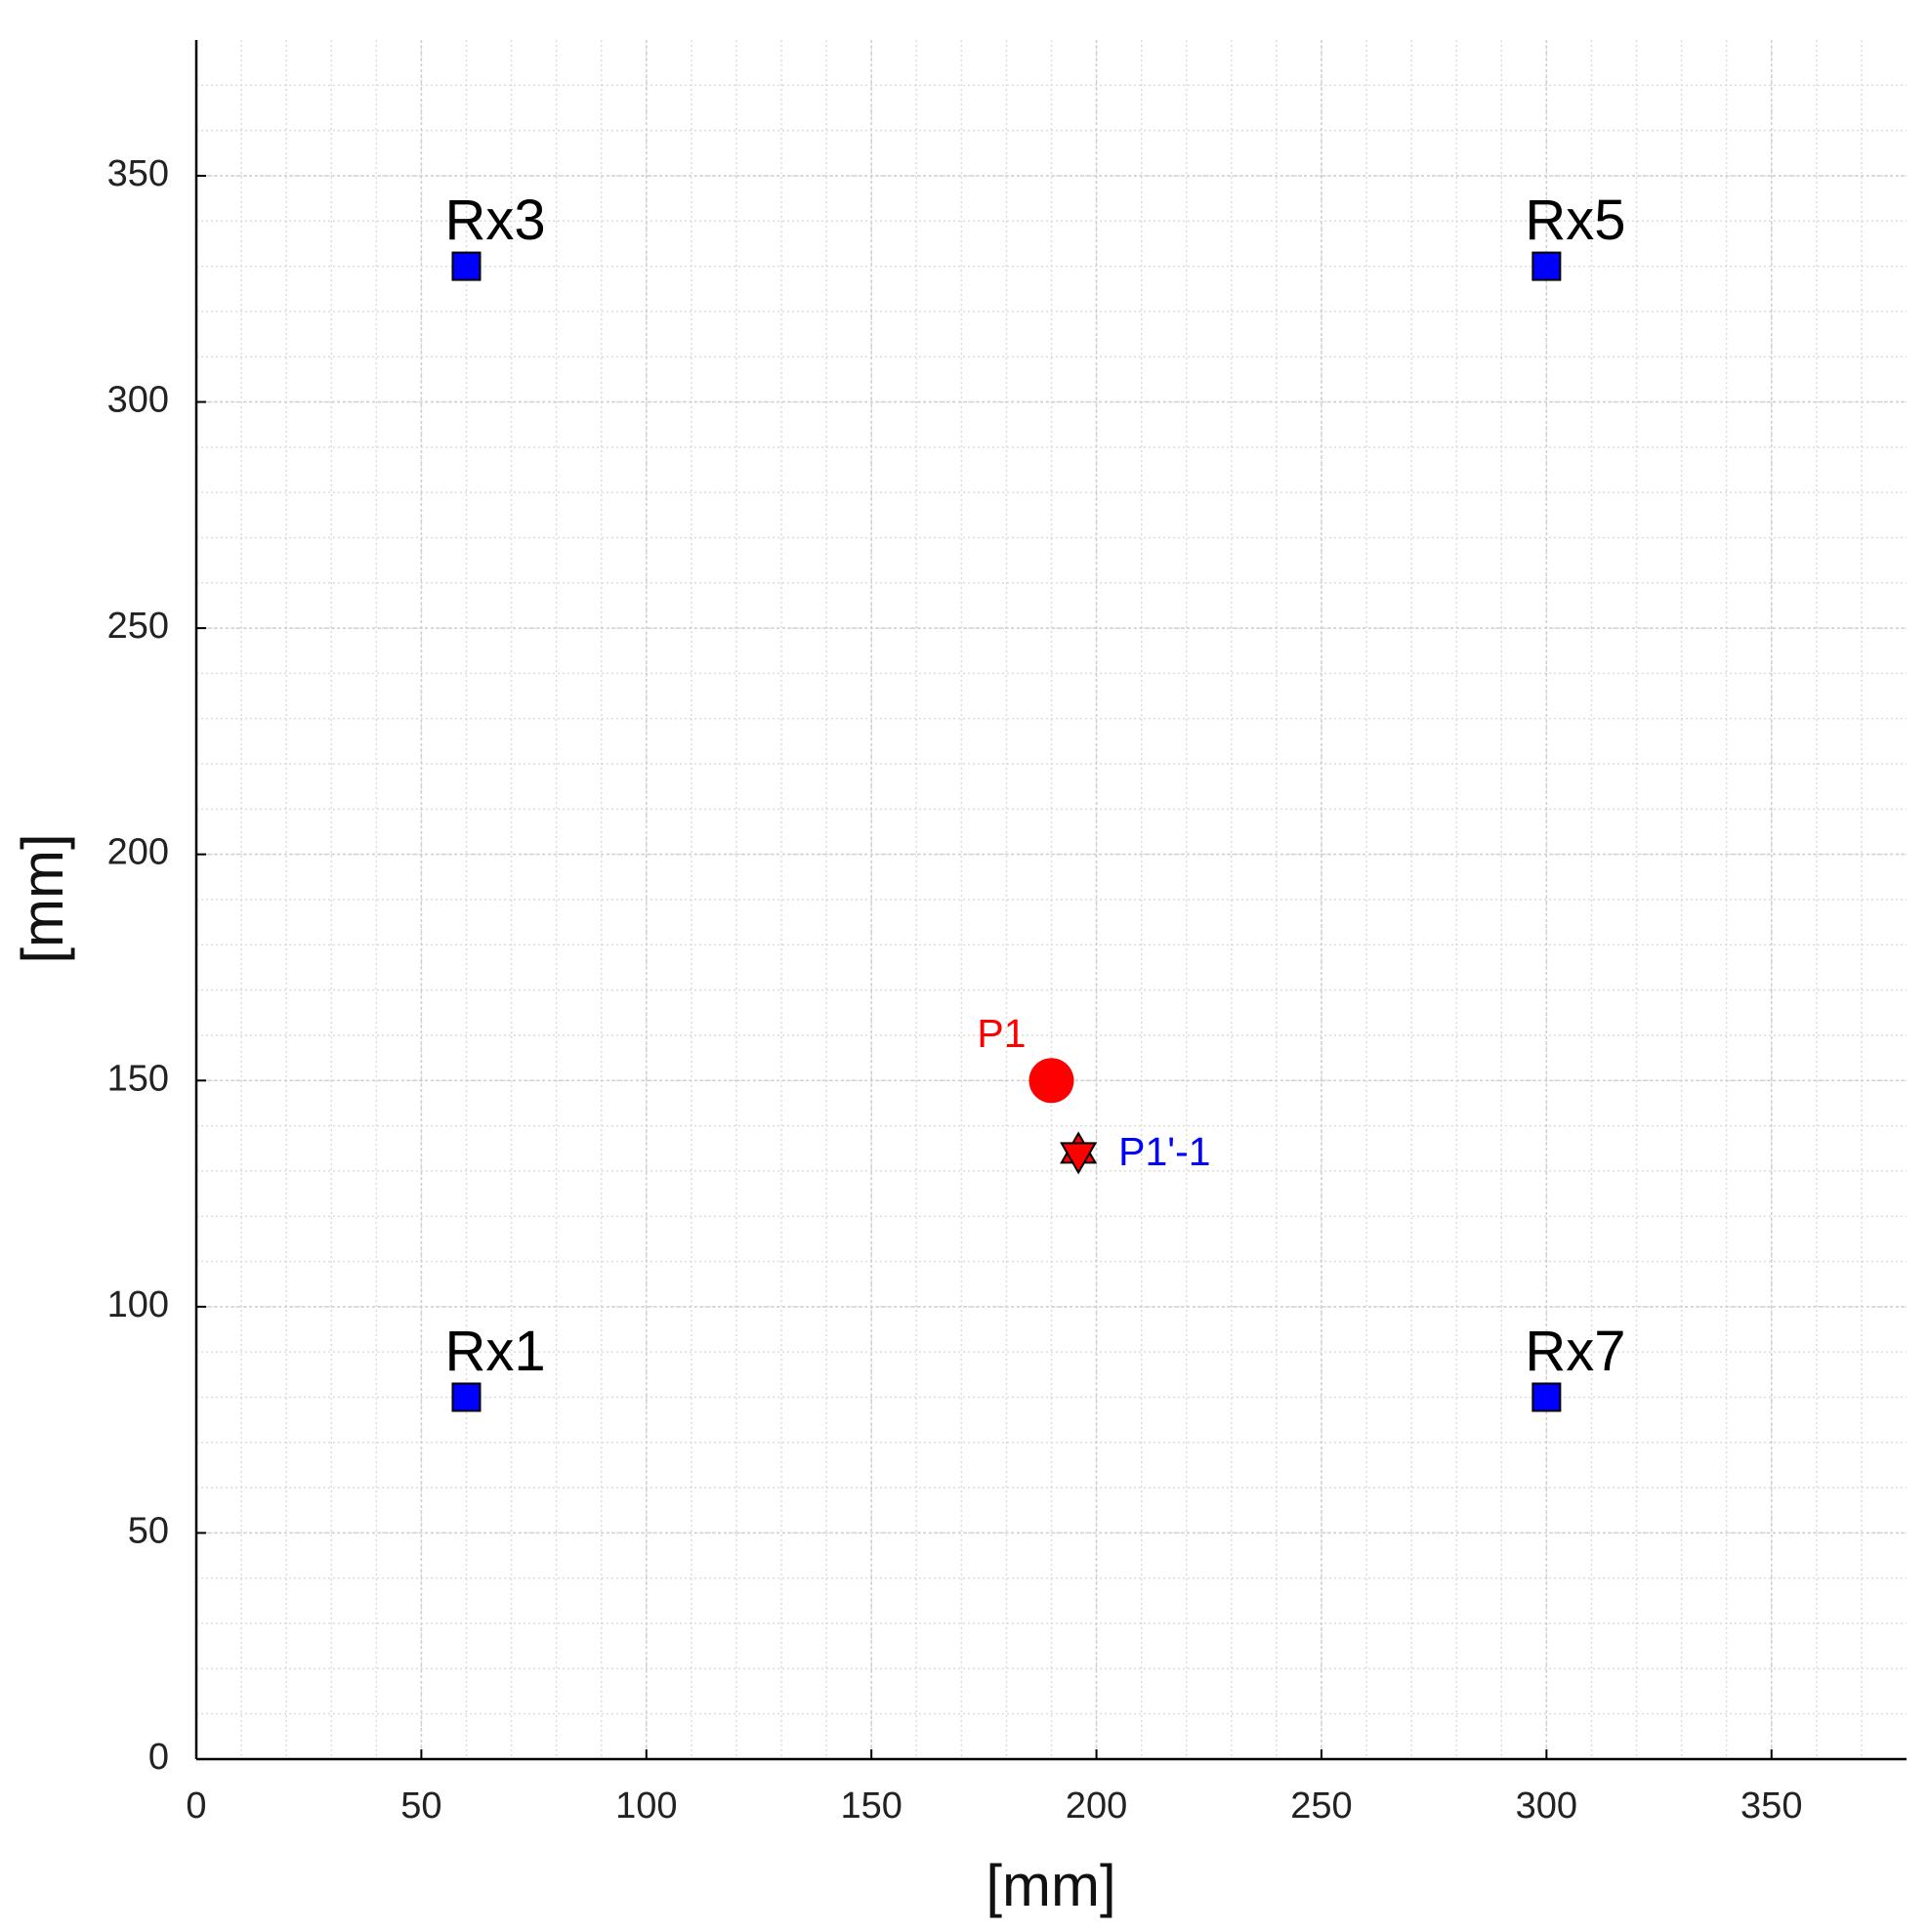  I want to click on x-tick-label: 300, so click(1547, 1806).